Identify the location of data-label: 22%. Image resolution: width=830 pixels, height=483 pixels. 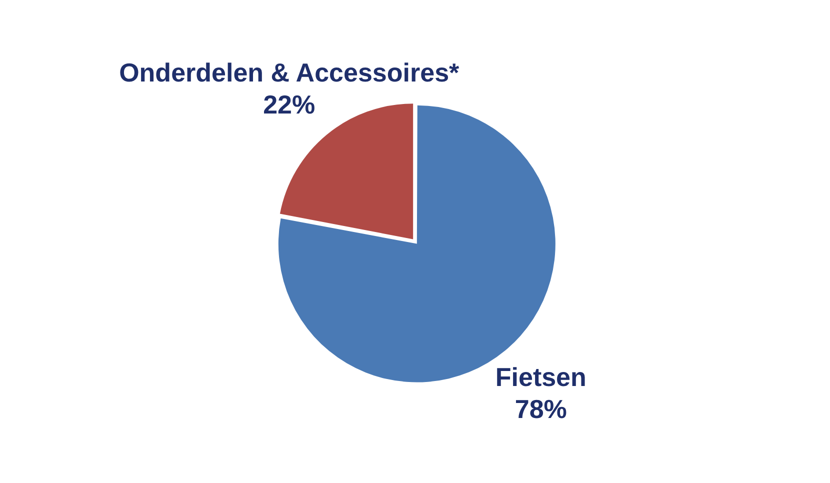
(289, 104).